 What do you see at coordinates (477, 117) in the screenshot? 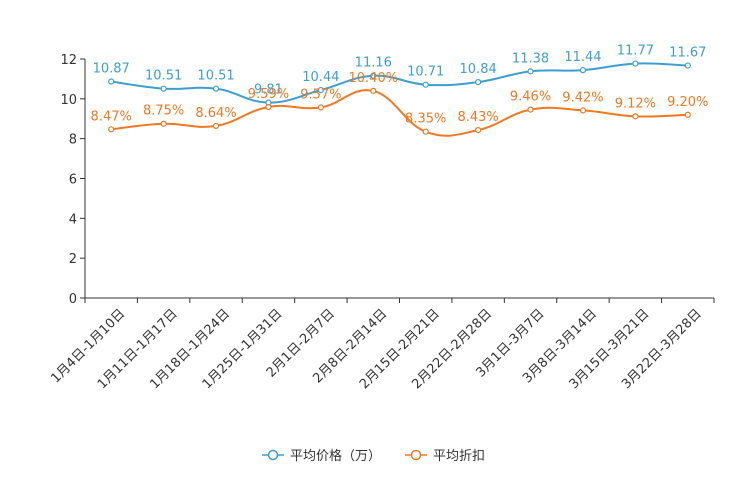
I see `data-label: 8.43%` at bounding box center [477, 117].